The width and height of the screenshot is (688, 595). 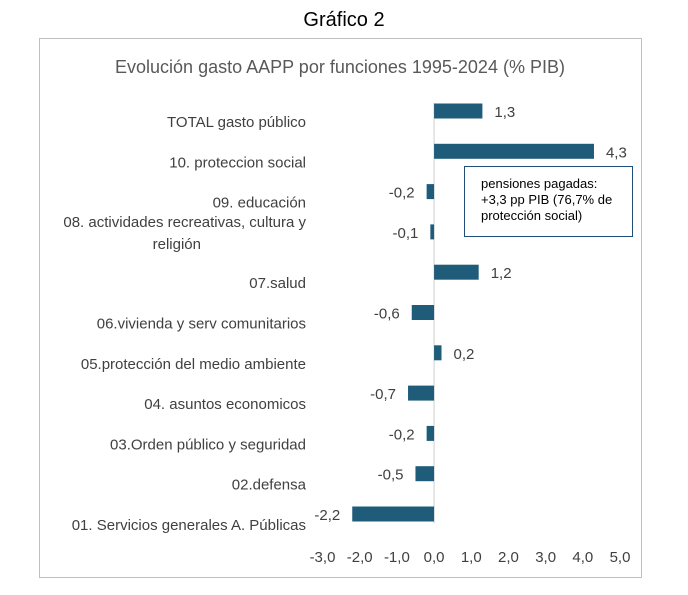 I want to click on data-label: 4,3, so click(x=616, y=152).